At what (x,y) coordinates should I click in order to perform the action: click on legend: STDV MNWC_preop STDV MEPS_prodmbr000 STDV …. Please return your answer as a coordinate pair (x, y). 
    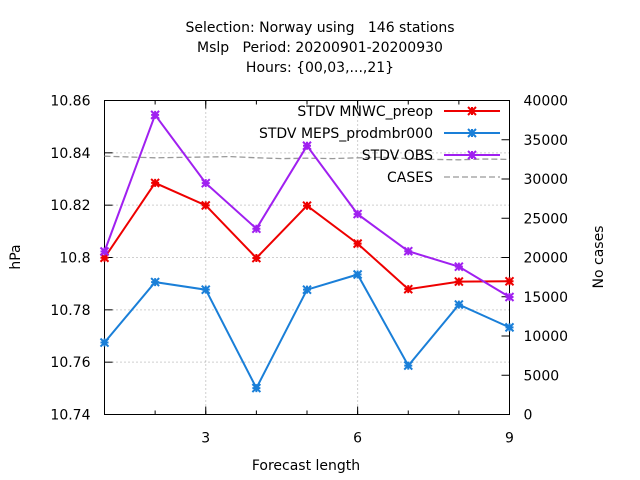
    Looking at the image, I should click on (379, 145).